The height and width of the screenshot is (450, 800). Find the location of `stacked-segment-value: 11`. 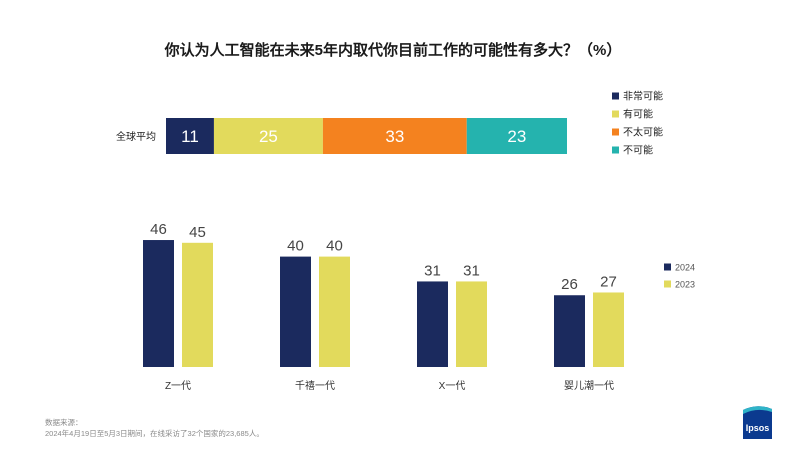

stacked-segment-value: 11 is located at coordinates (190, 136).